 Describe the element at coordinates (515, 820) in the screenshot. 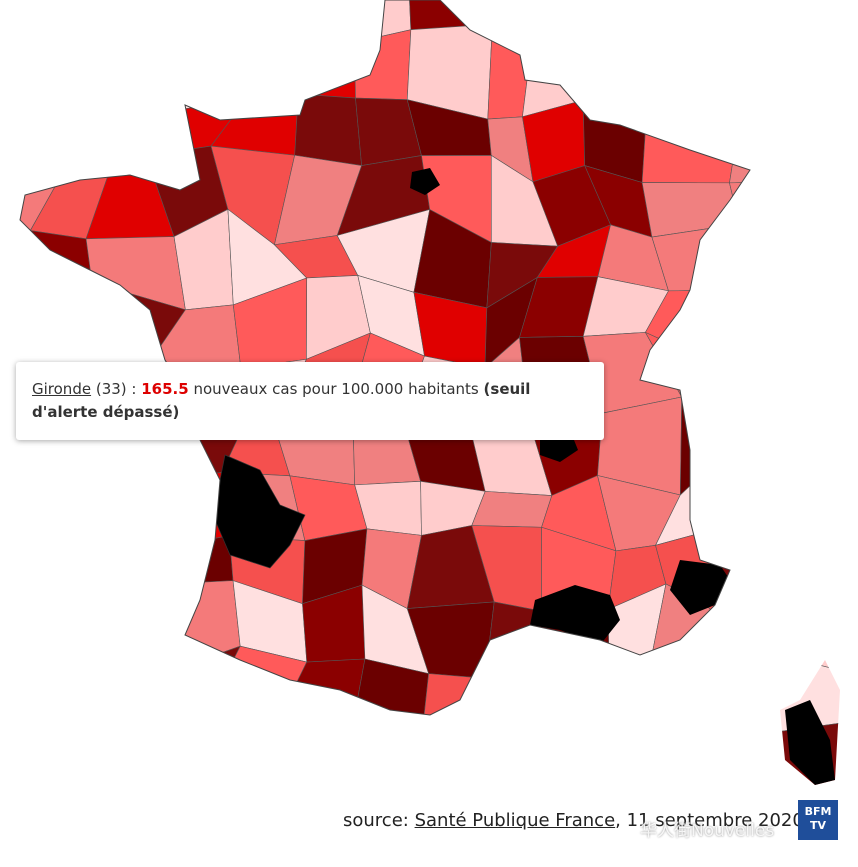

I see `source-link: Santé Publique France` at that location.